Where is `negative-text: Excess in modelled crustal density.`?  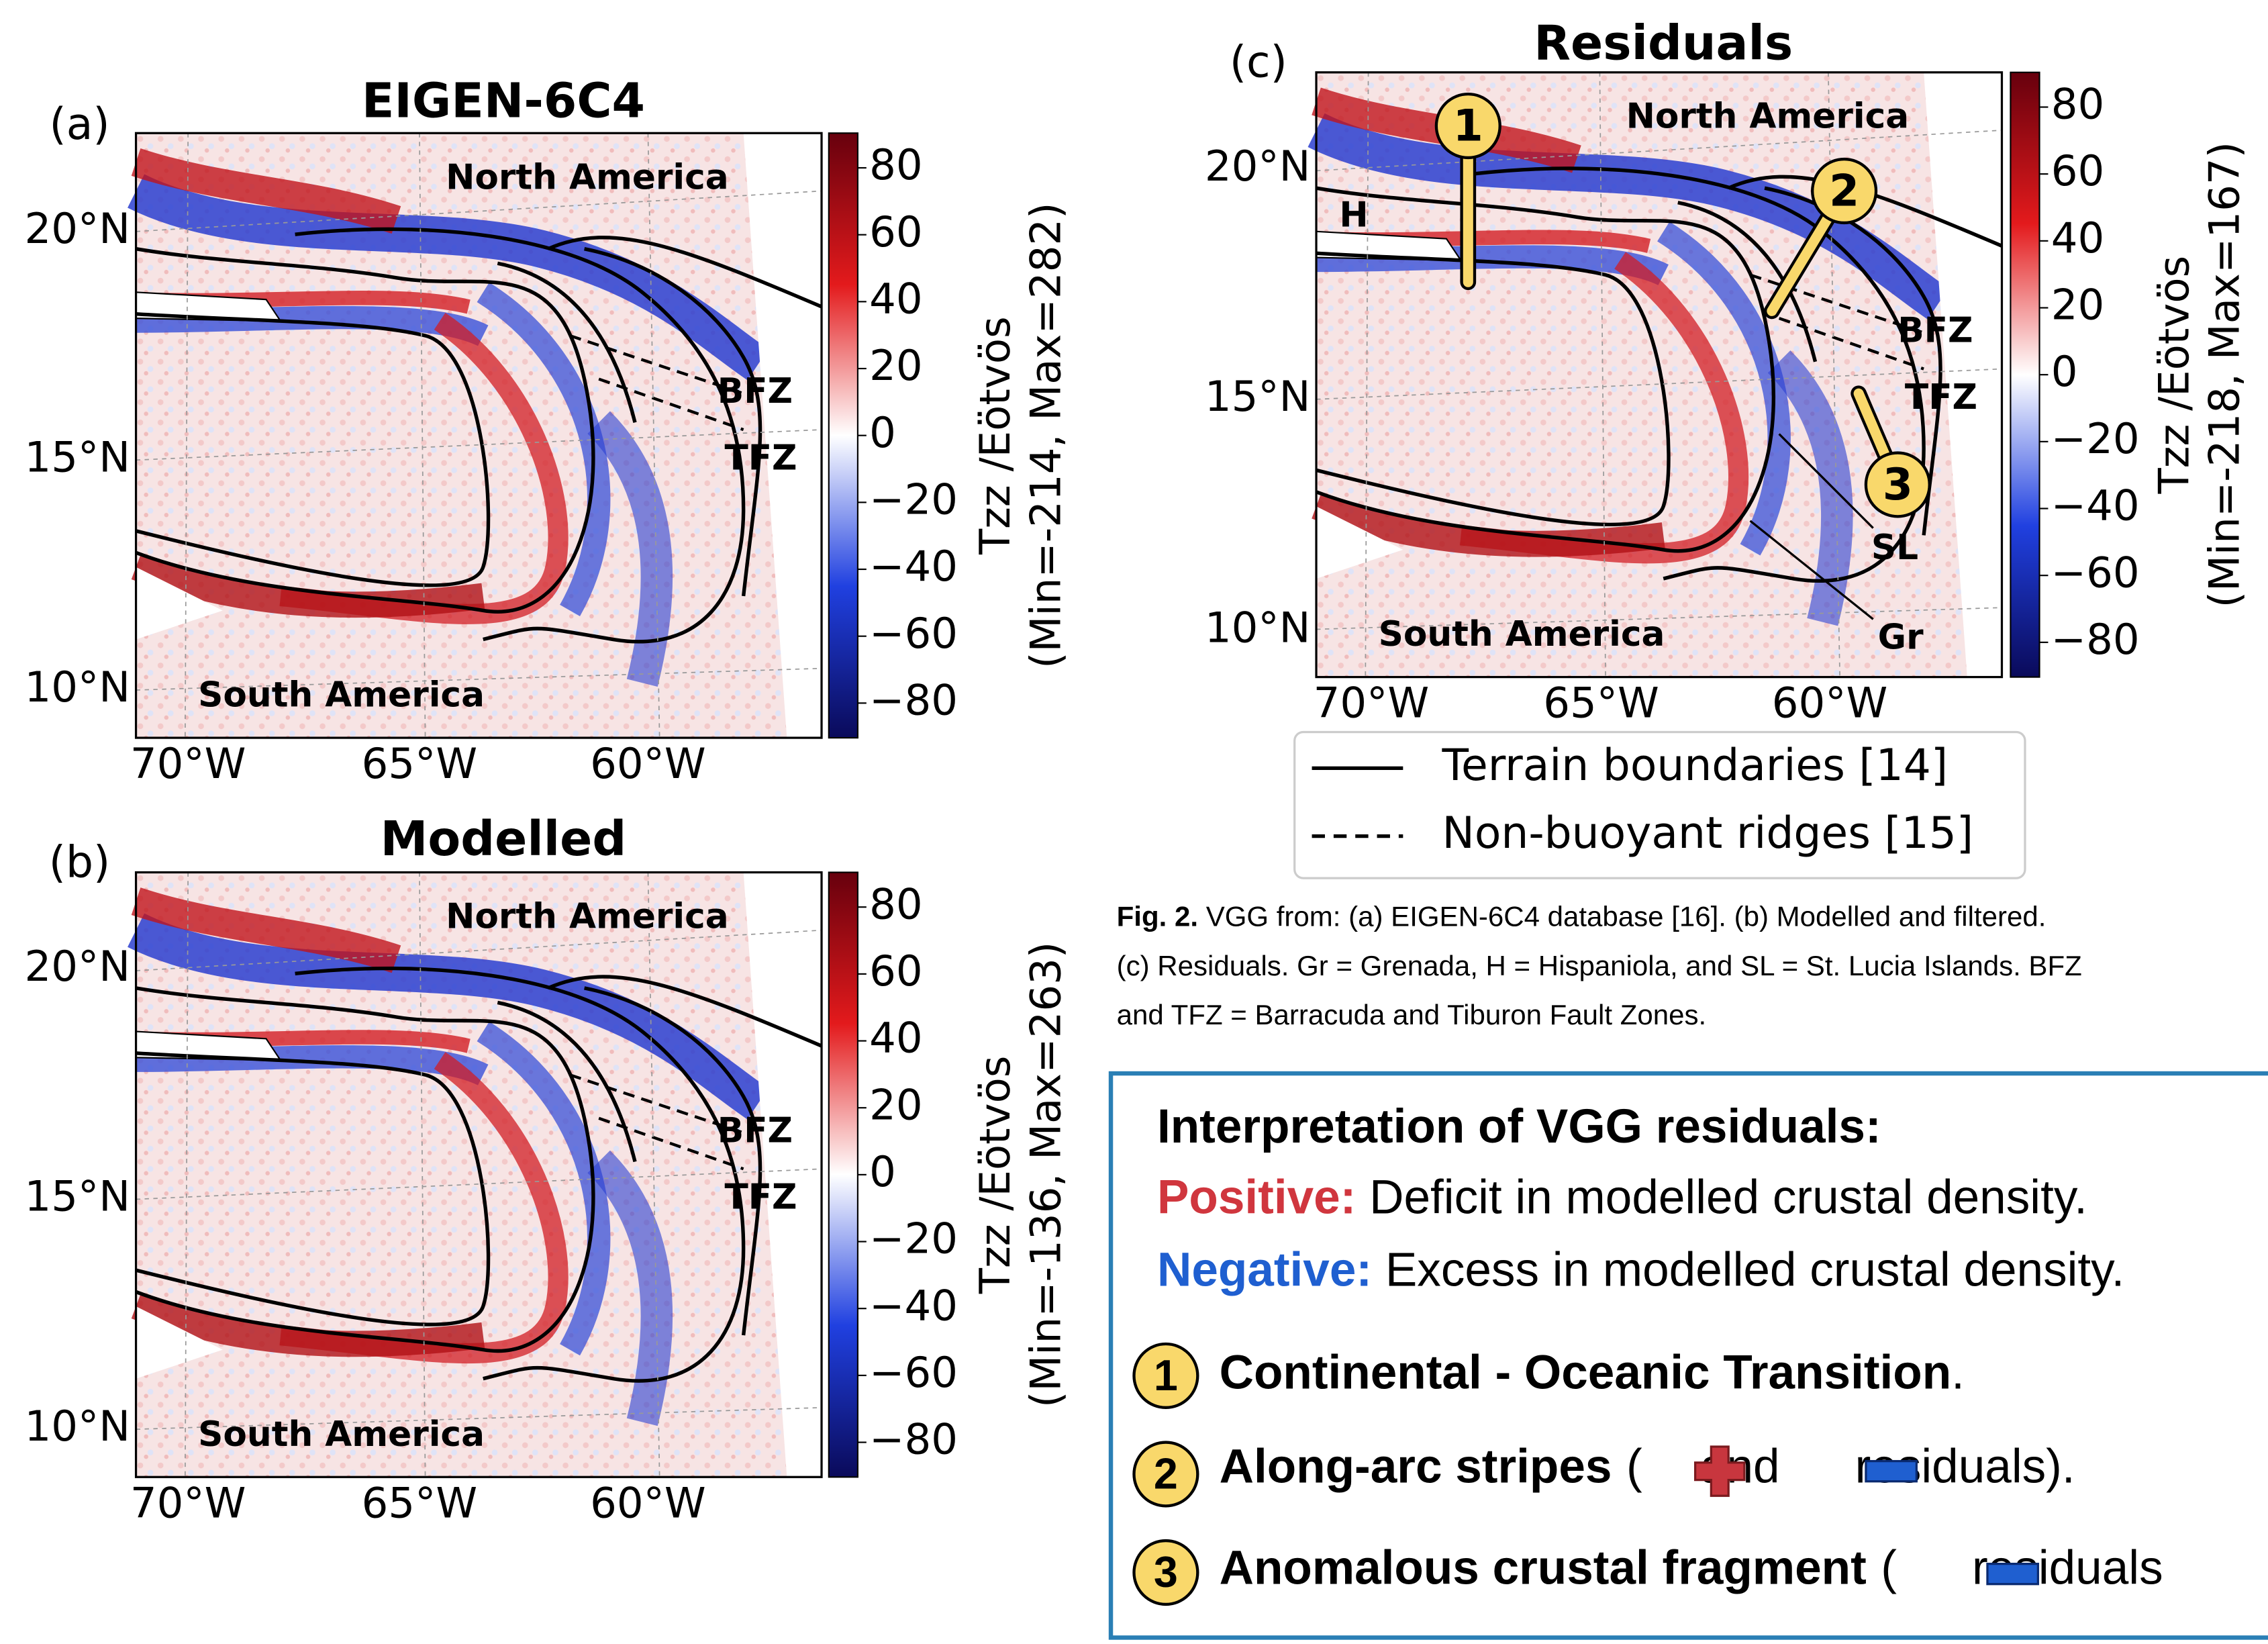
negative-text: Excess in modelled crustal density. is located at coordinates (1754, 1269).